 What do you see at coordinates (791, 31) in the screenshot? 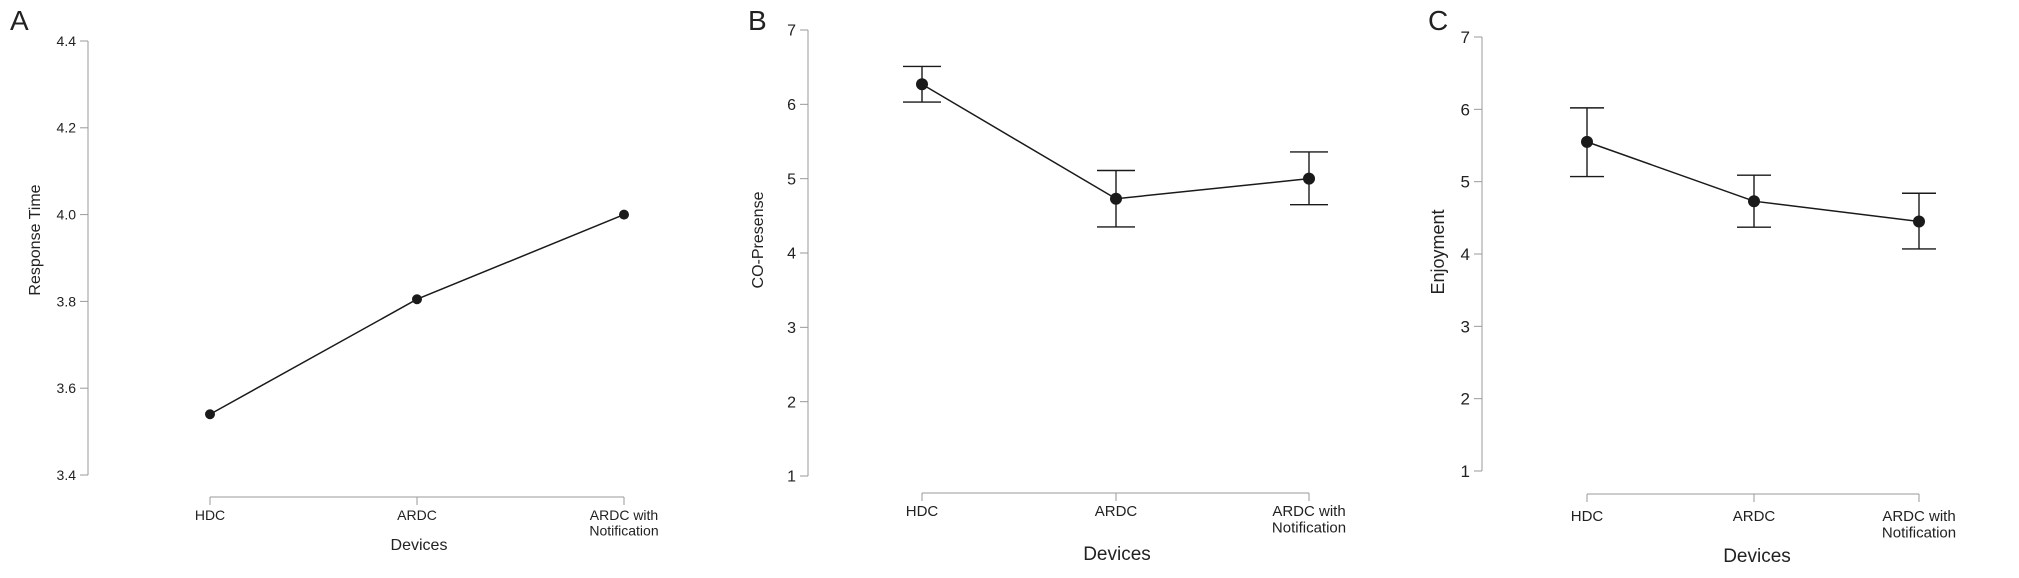
I see `panel-b-y-tick-label: 7` at bounding box center [791, 31].